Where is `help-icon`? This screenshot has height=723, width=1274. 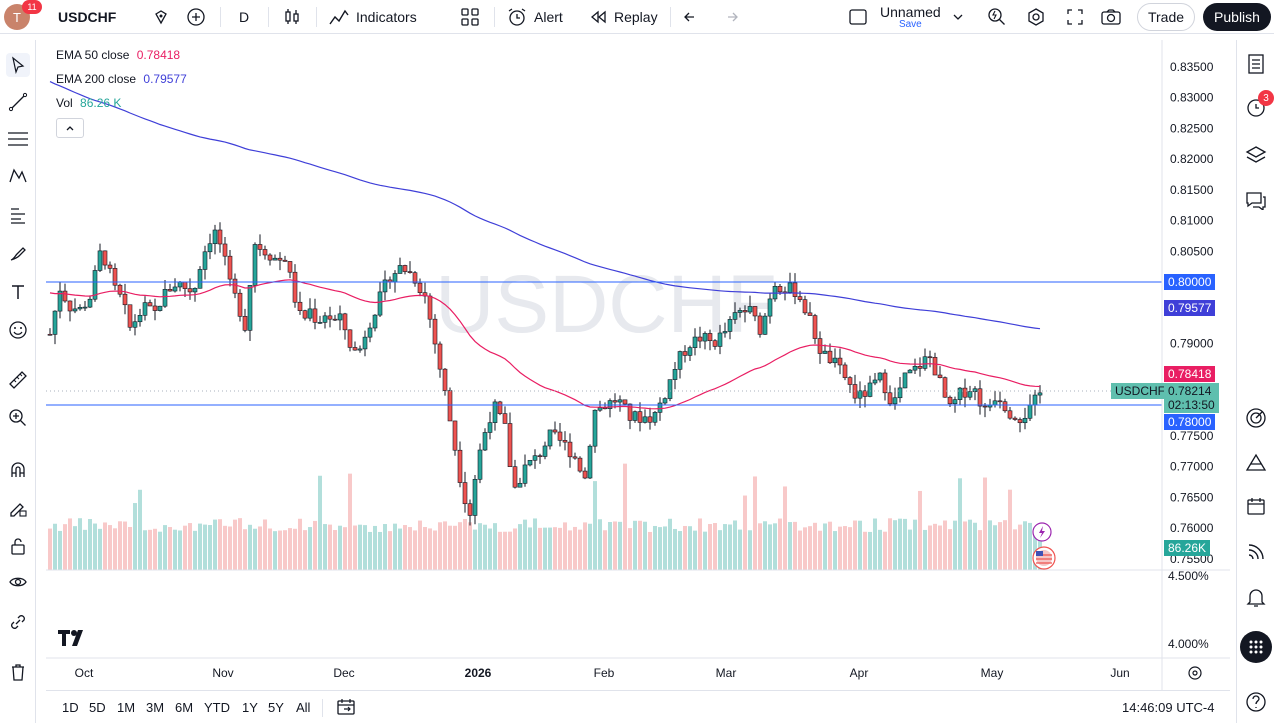
help-icon is located at coordinates (1256, 702).